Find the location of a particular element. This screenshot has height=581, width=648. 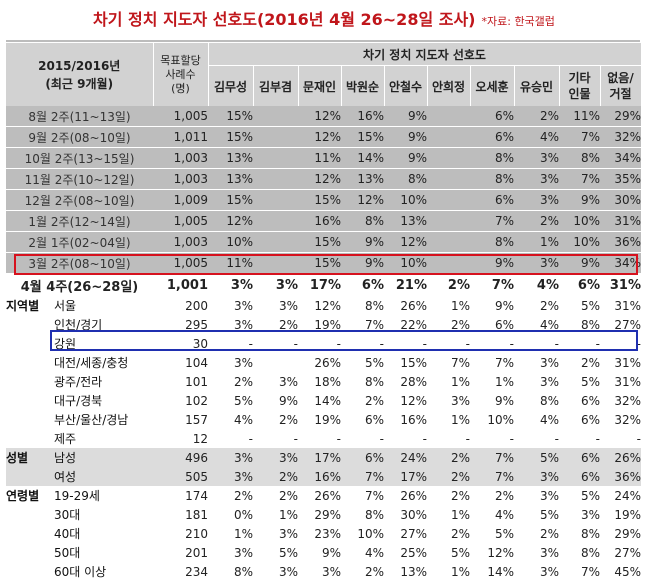

period-label: 8월 2주(11~13일) is located at coordinates (79, 116).